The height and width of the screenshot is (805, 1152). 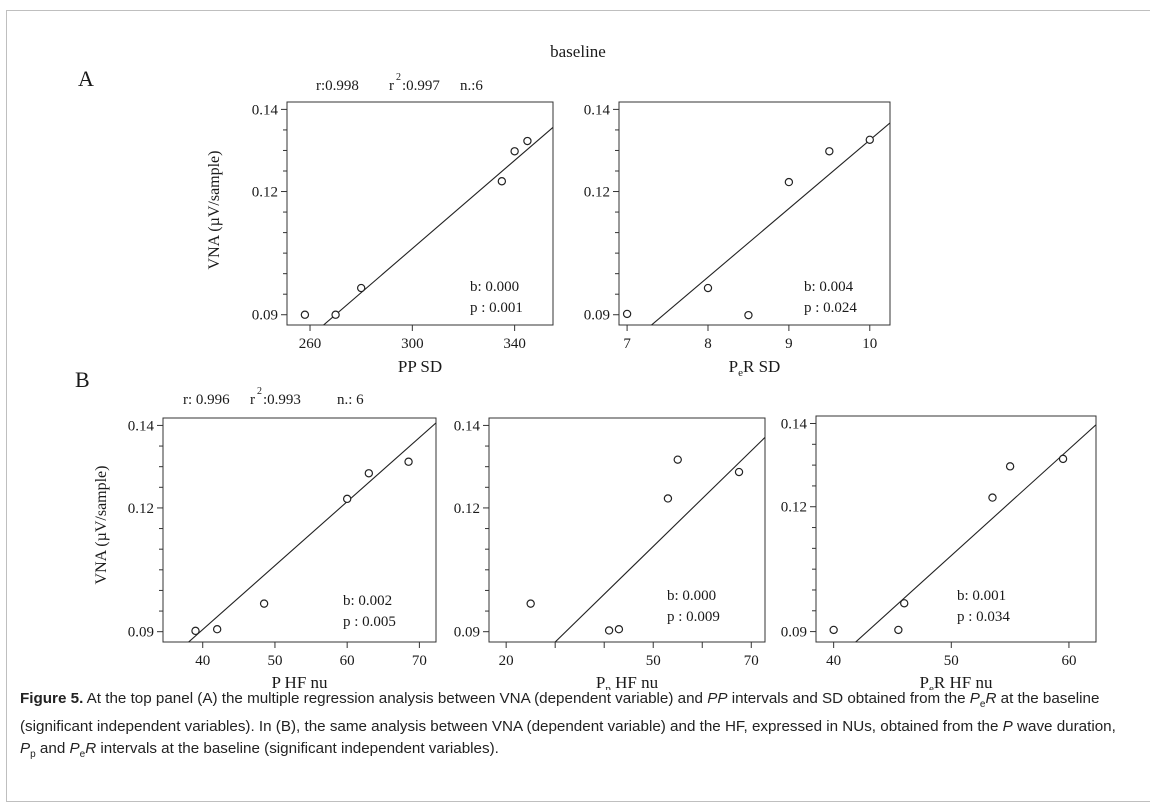 What do you see at coordinates (421, 86) in the screenshot?
I see `panel-a-r2-val: :0.997` at bounding box center [421, 86].